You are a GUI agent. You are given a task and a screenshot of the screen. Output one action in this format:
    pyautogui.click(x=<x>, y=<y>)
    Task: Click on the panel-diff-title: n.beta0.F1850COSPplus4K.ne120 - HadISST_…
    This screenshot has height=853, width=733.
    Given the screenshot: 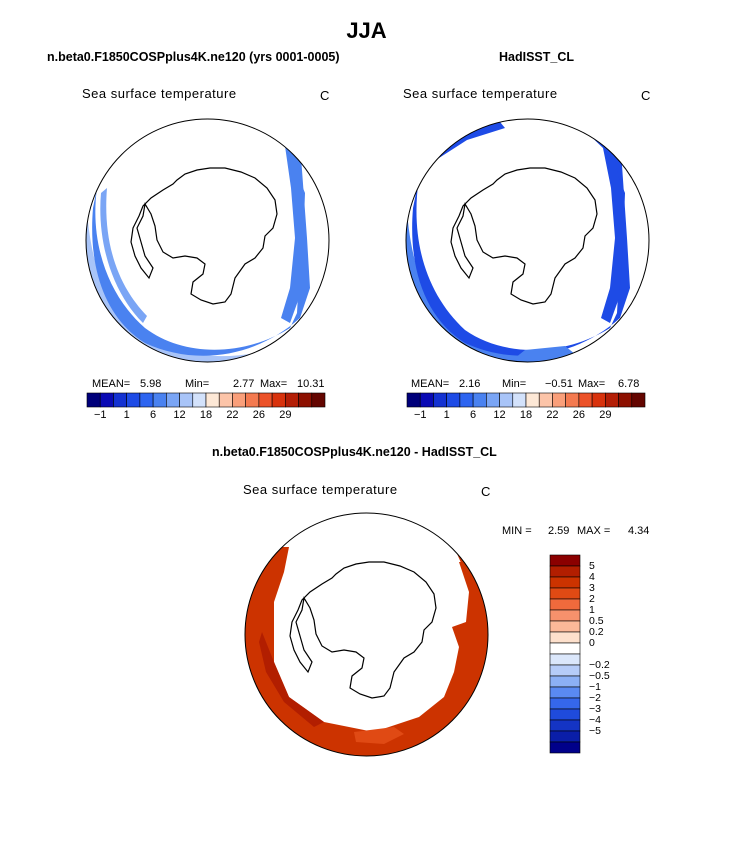 What is the action you would take?
    pyautogui.click(x=354, y=452)
    